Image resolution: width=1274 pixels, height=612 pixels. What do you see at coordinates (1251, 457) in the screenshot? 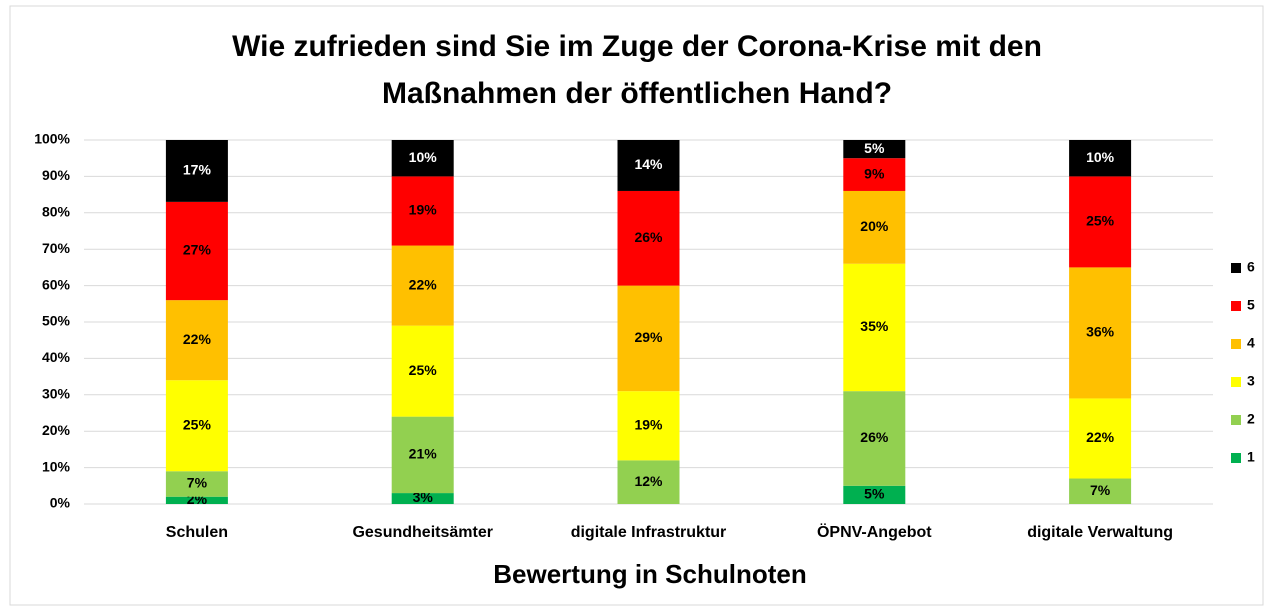
I see `legend-label: 1` at bounding box center [1251, 457].